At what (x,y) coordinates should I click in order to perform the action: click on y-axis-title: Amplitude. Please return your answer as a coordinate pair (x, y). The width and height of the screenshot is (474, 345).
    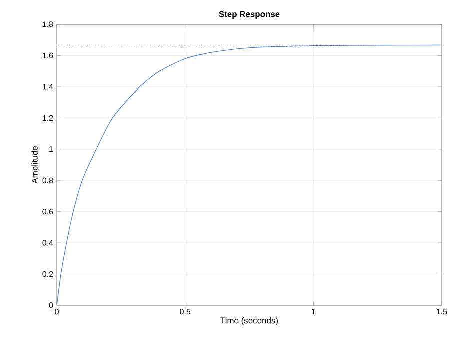
    Looking at the image, I should click on (36, 165).